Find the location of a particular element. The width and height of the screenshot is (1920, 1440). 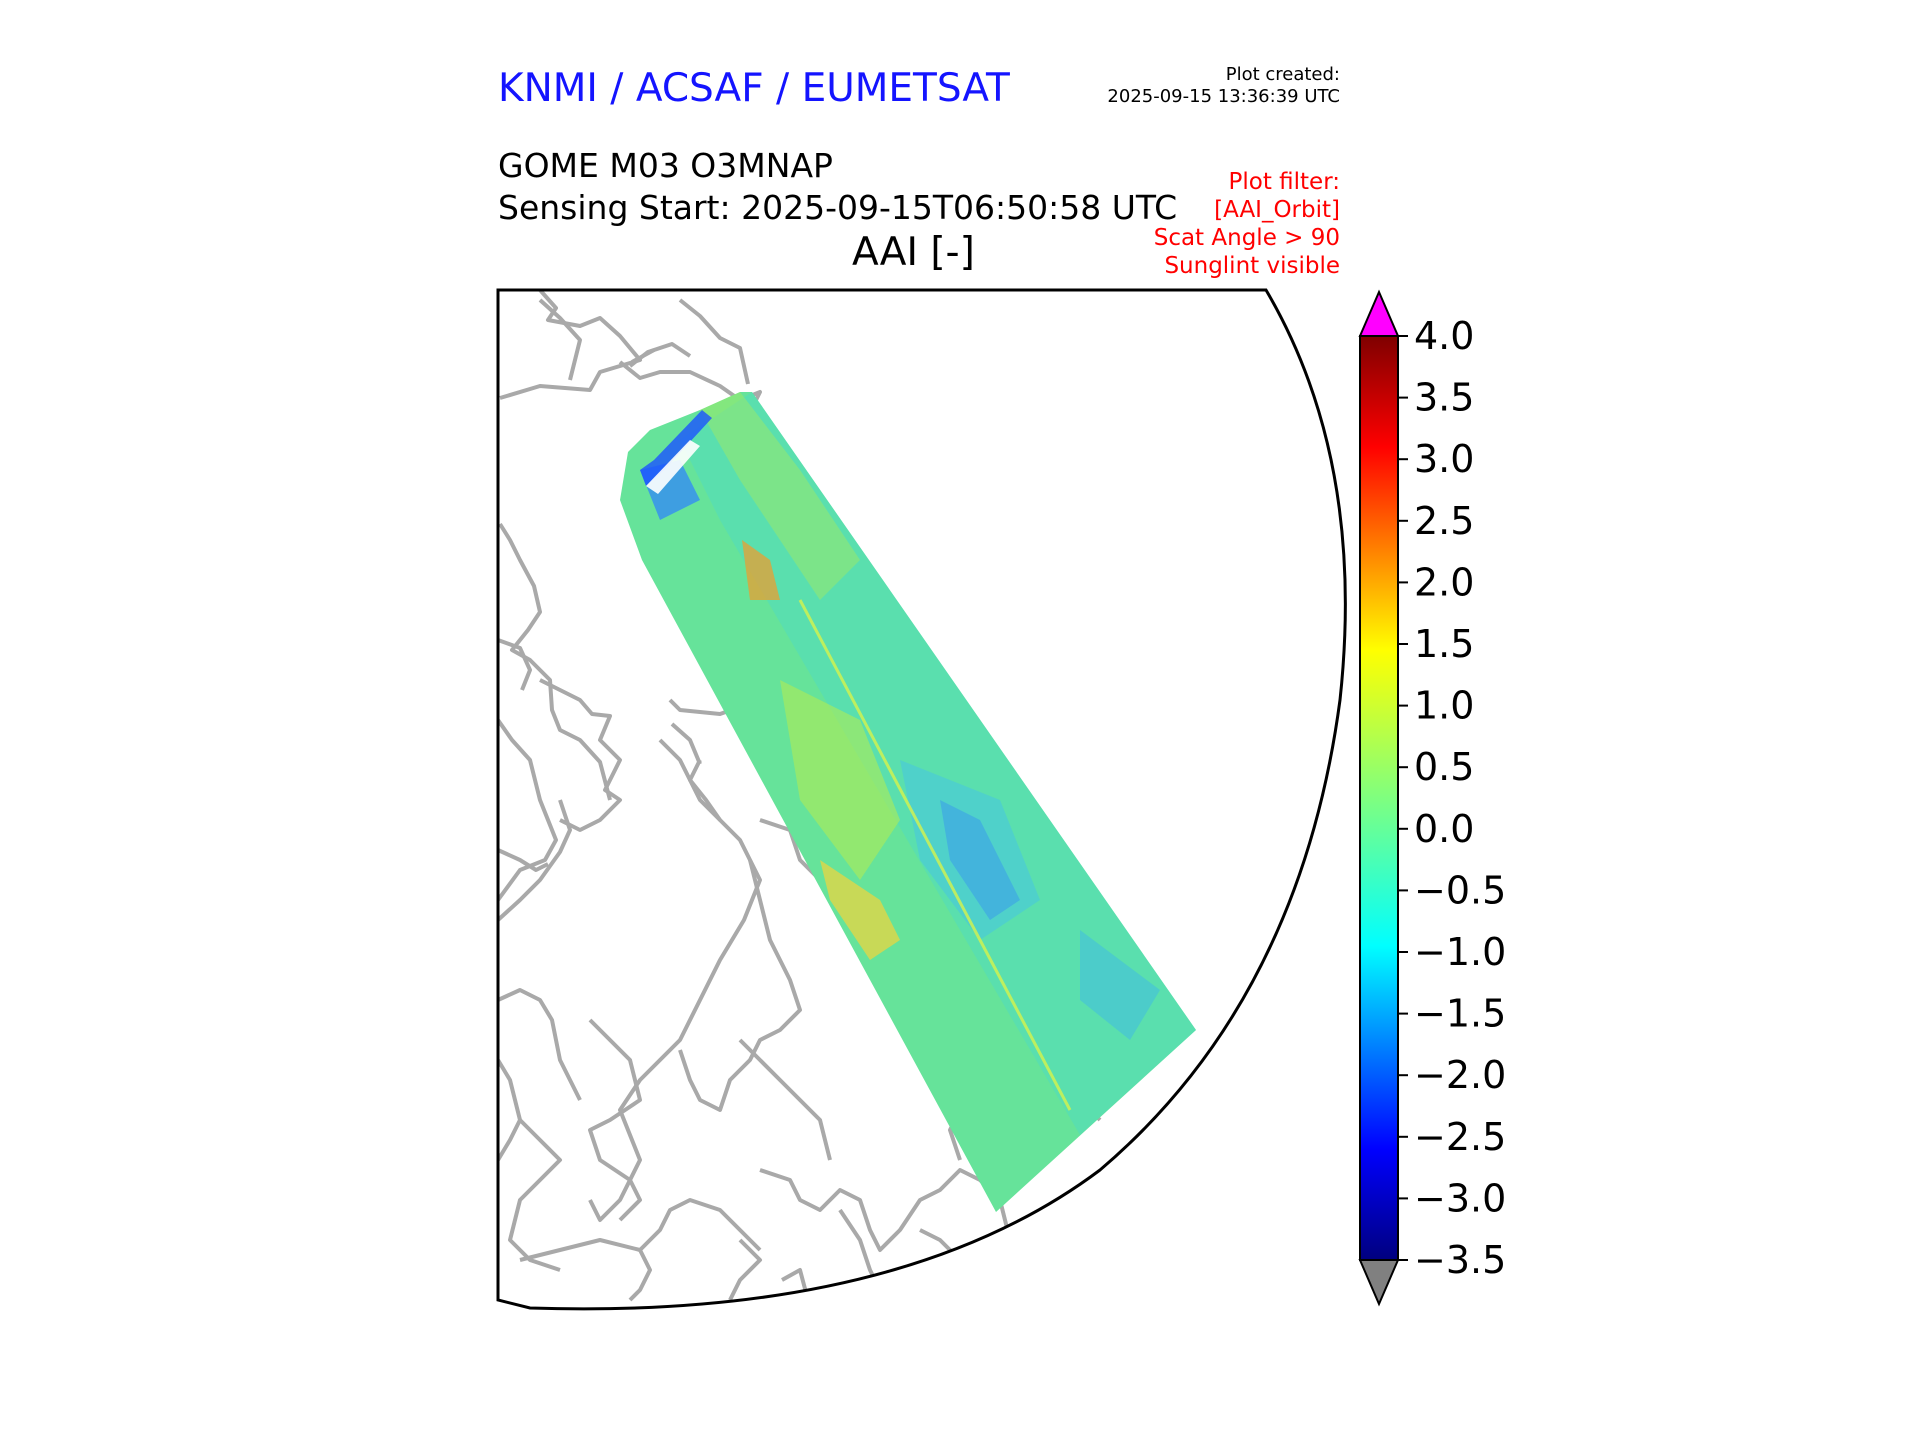

product-title: GOME M03 O3MNAP is located at coordinates (665, 165).